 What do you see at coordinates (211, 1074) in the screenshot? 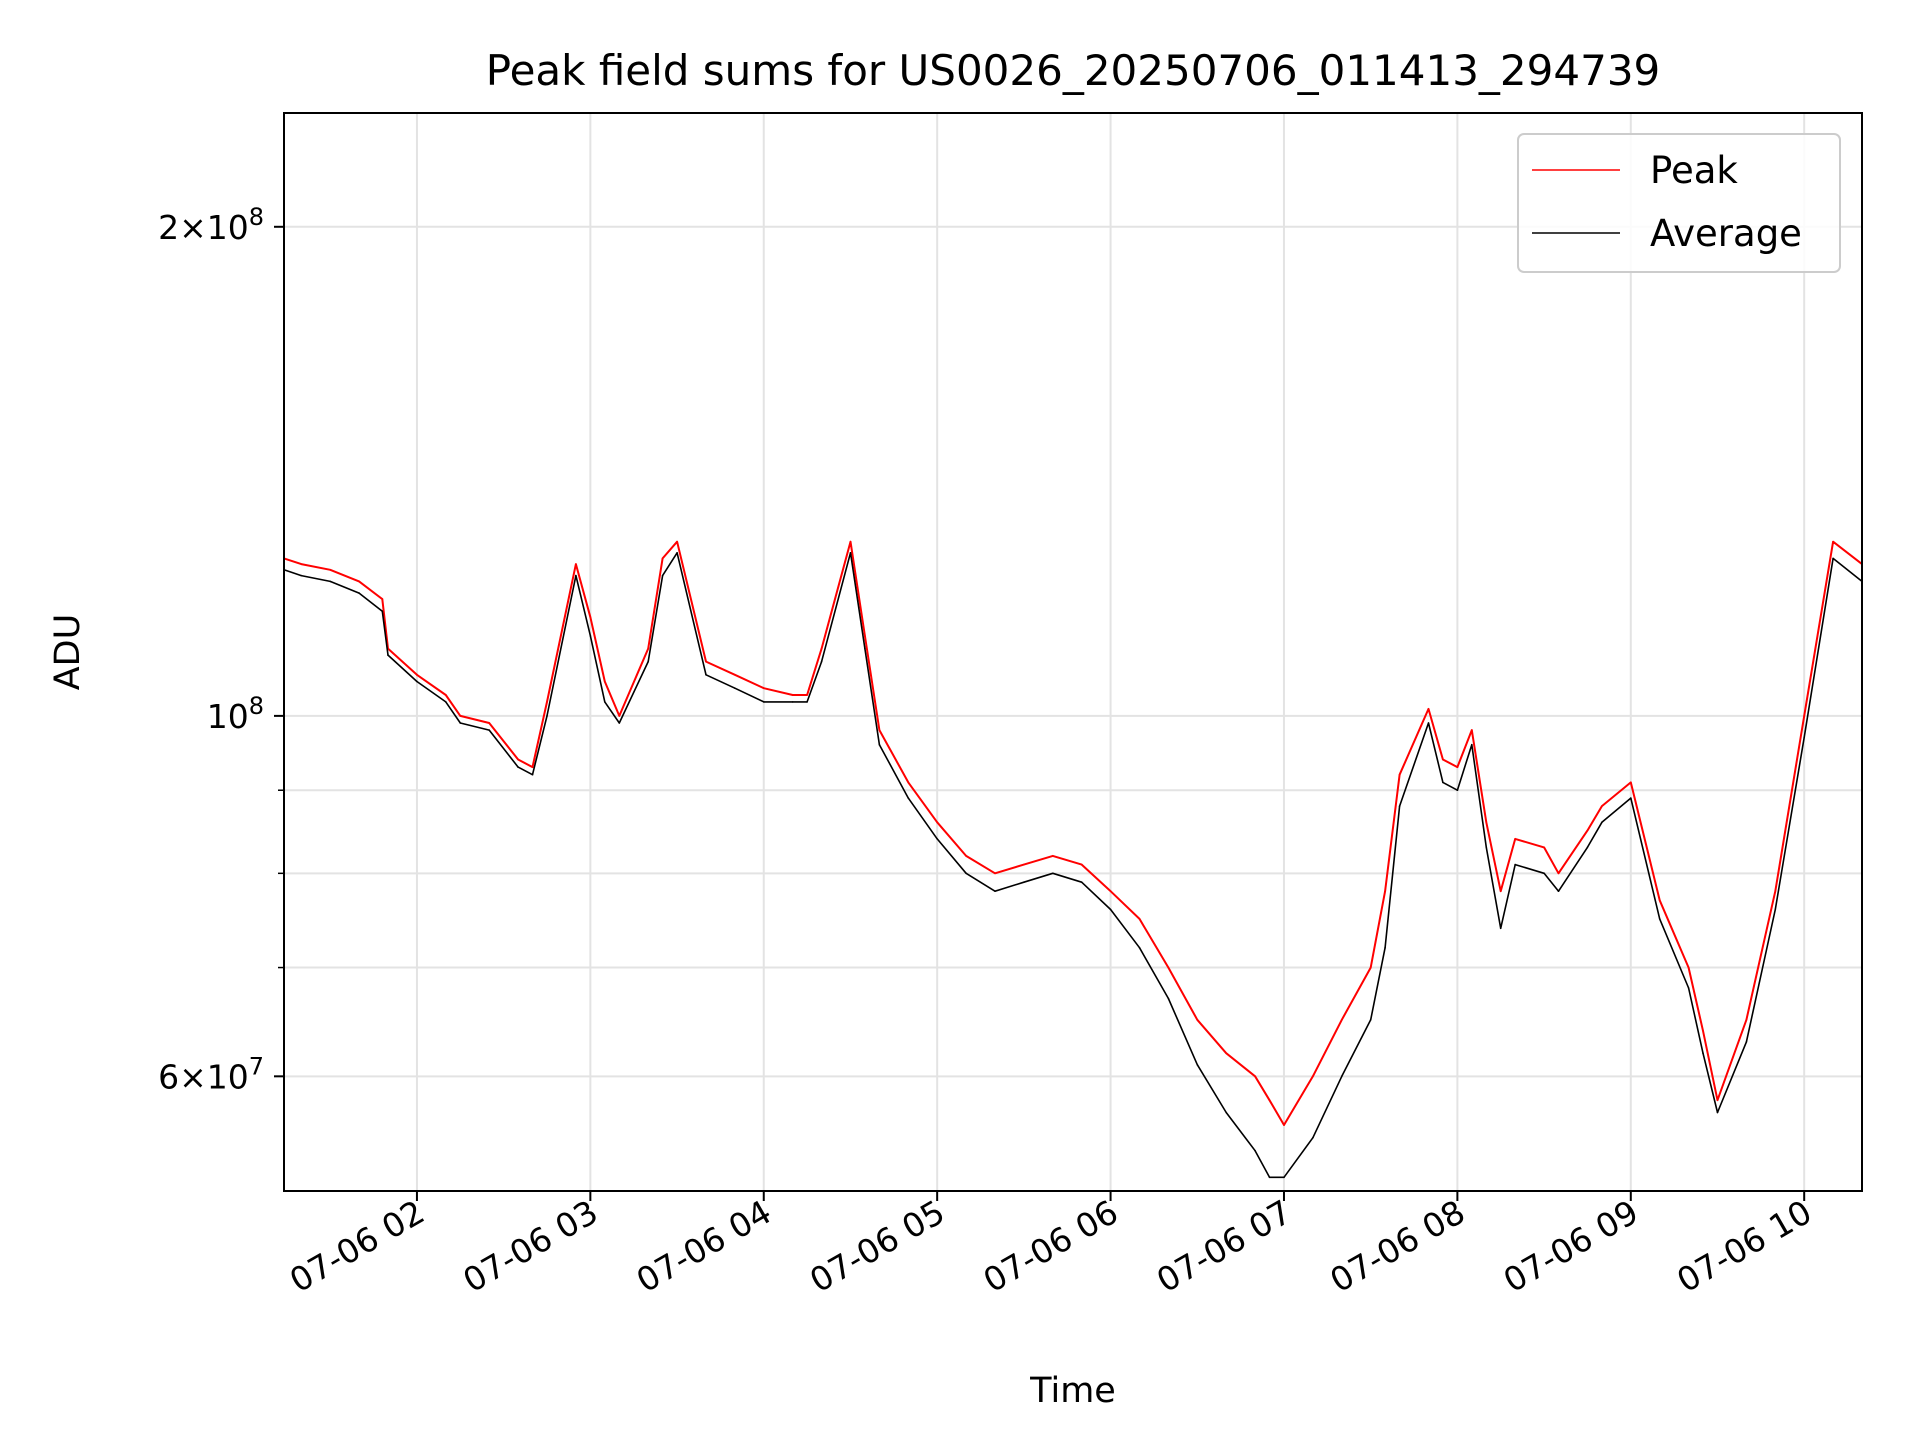
I see `y-tick-label: 6×10⁷` at bounding box center [211, 1074].